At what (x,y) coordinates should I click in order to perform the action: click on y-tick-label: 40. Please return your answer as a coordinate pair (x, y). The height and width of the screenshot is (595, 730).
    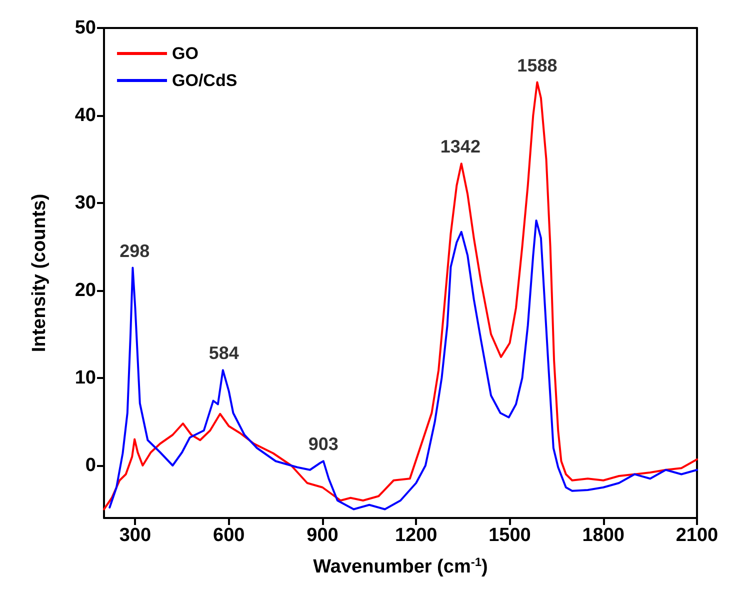
    Looking at the image, I should click on (85, 115).